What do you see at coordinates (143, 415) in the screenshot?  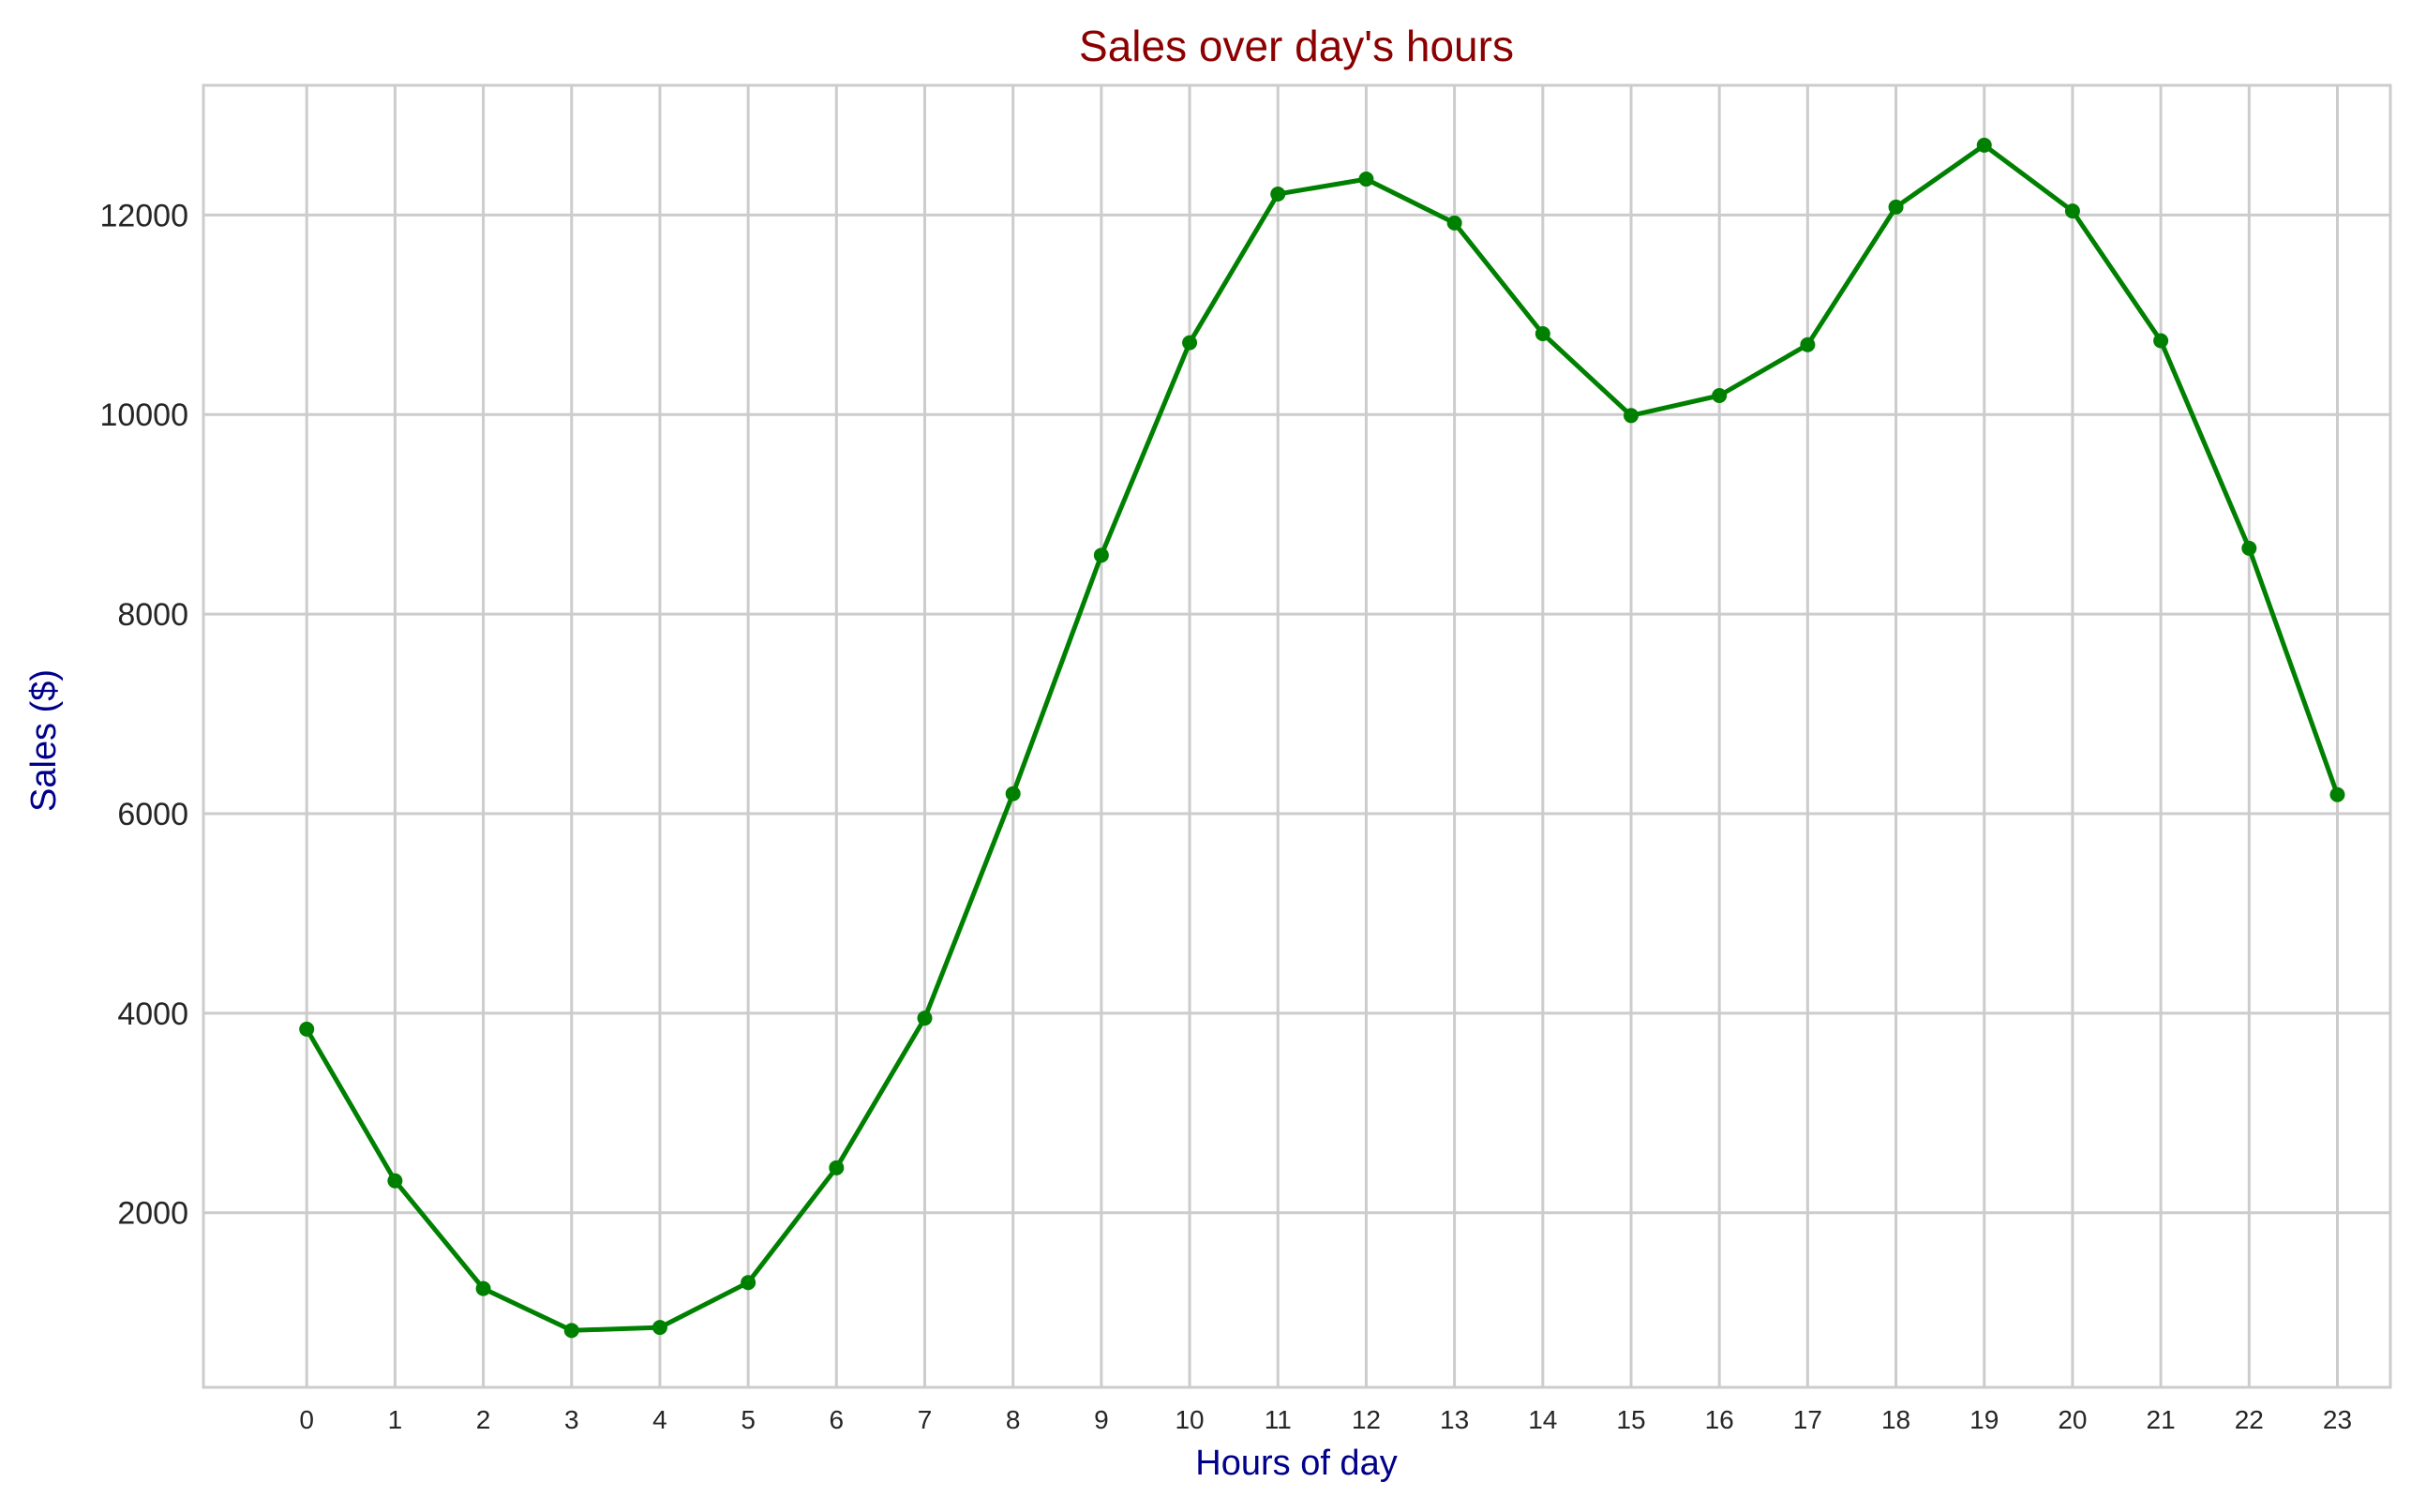 I see `y-tick-label: 10000` at bounding box center [143, 415].